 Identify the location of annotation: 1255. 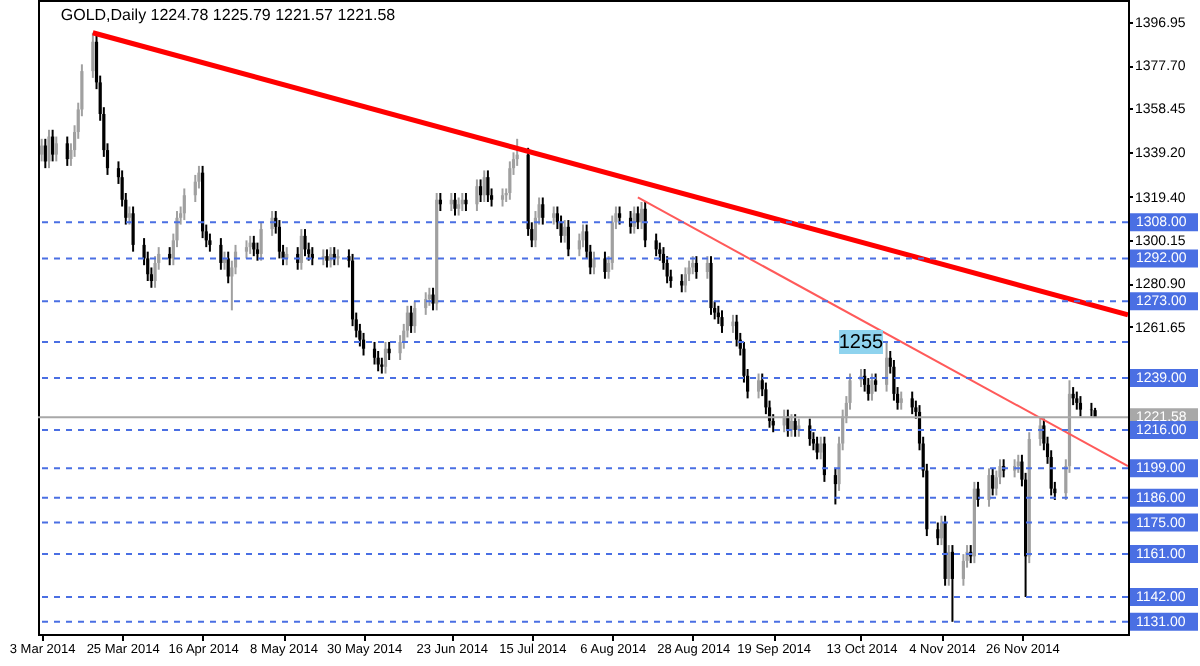
(861, 342).